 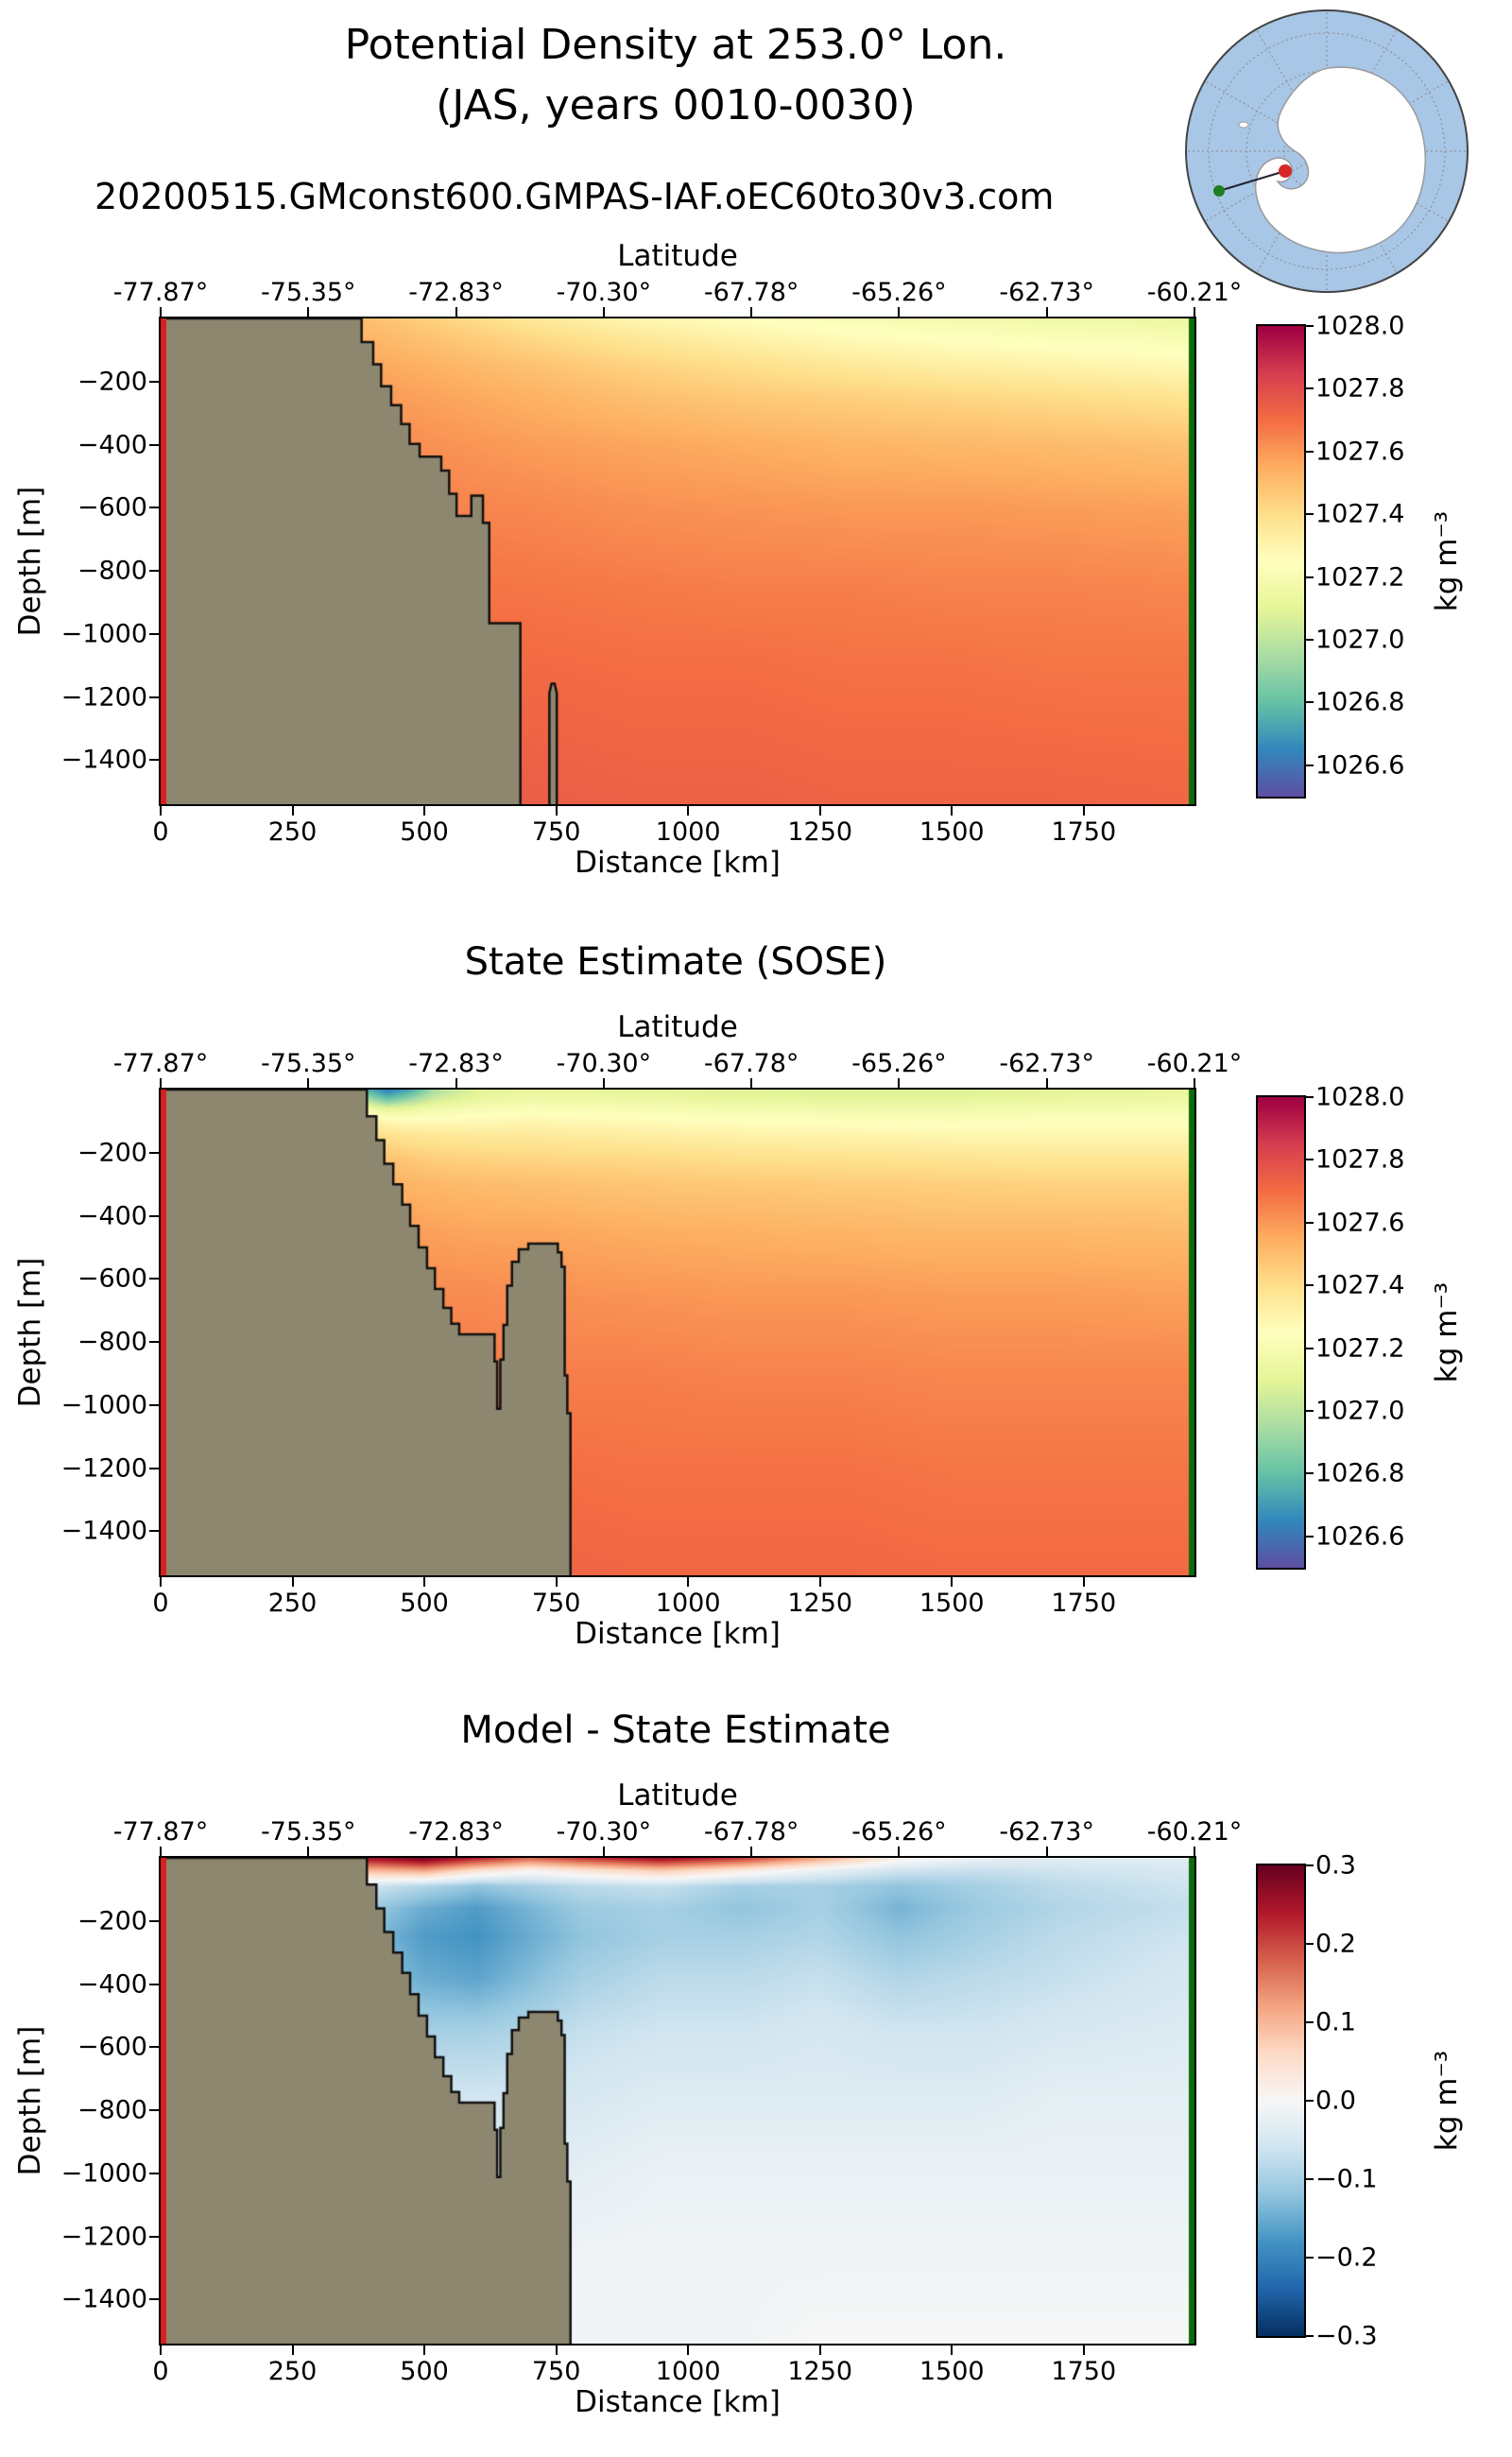 What do you see at coordinates (1360, 1097) in the screenshot?
I see `colorbar-tick-label: 1028.0` at bounding box center [1360, 1097].